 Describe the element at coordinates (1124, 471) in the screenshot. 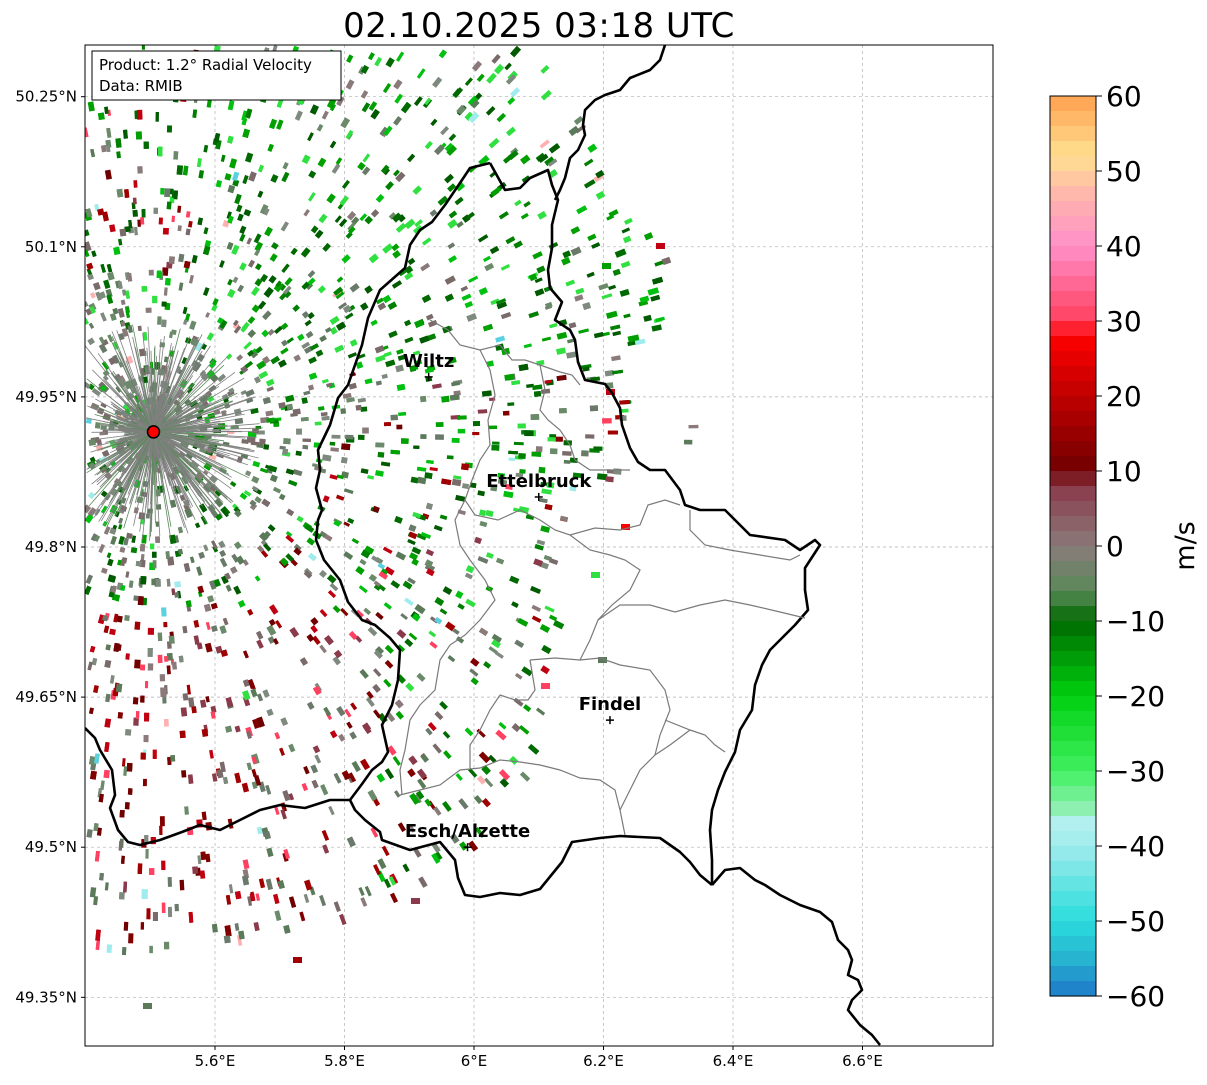

I see `colorbar-tick-label: 10` at that location.